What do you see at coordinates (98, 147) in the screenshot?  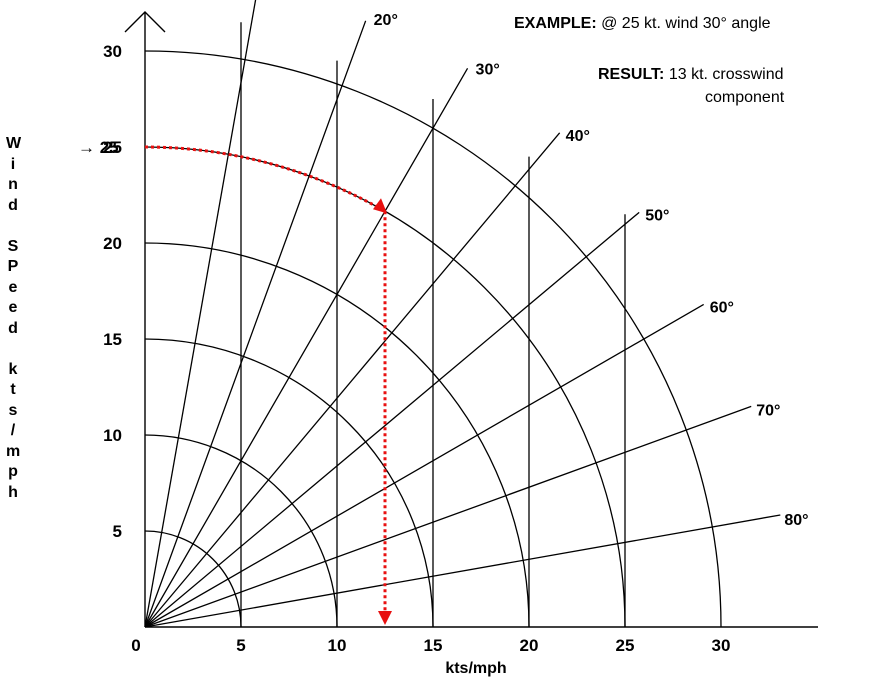 I see `example-speed-marker: → 25` at bounding box center [98, 147].